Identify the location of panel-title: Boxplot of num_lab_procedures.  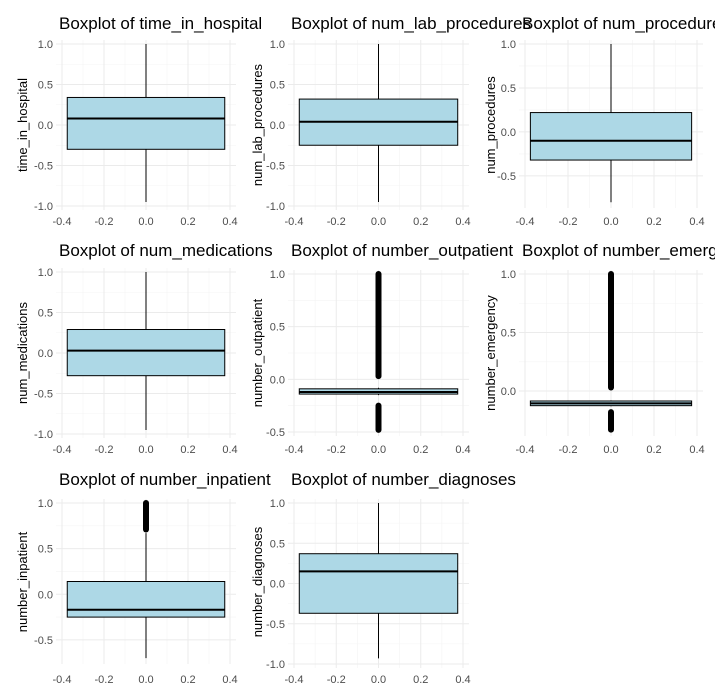
(411, 23).